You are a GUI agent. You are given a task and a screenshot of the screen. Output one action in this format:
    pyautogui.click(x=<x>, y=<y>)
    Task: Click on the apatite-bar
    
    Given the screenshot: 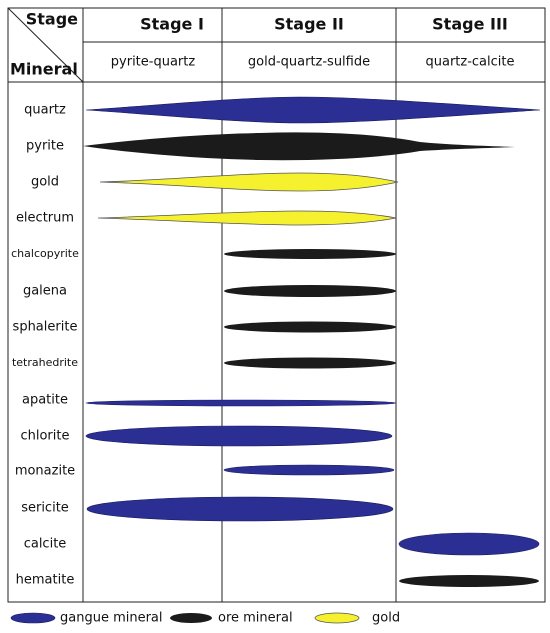 What is the action you would take?
    pyautogui.click(x=241, y=403)
    